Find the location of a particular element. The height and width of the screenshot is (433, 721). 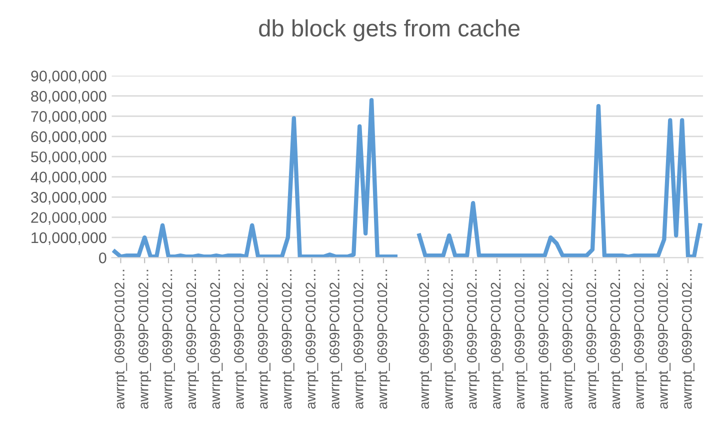

y-tick-label: 0 is located at coordinates (102, 258).